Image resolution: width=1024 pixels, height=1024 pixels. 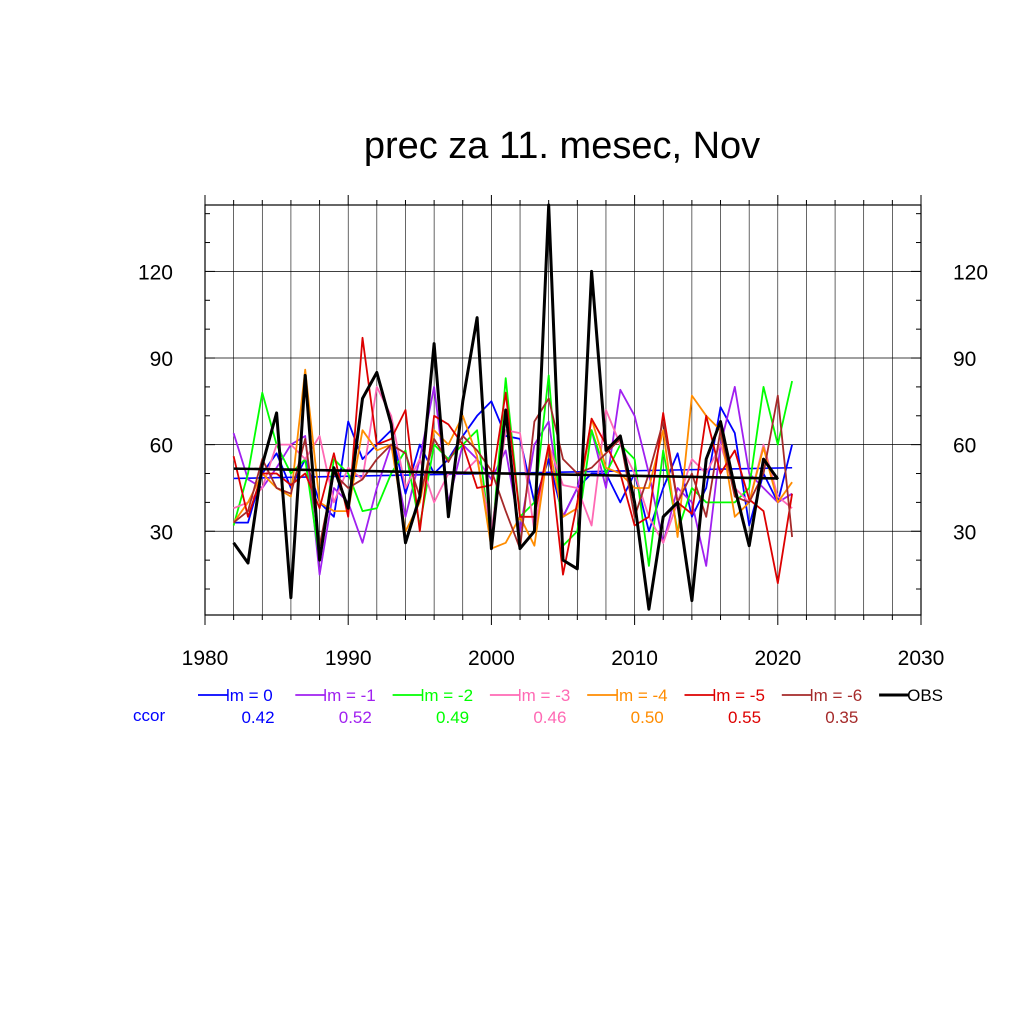 I want to click on ccor-value: 0.49, so click(x=452, y=717).